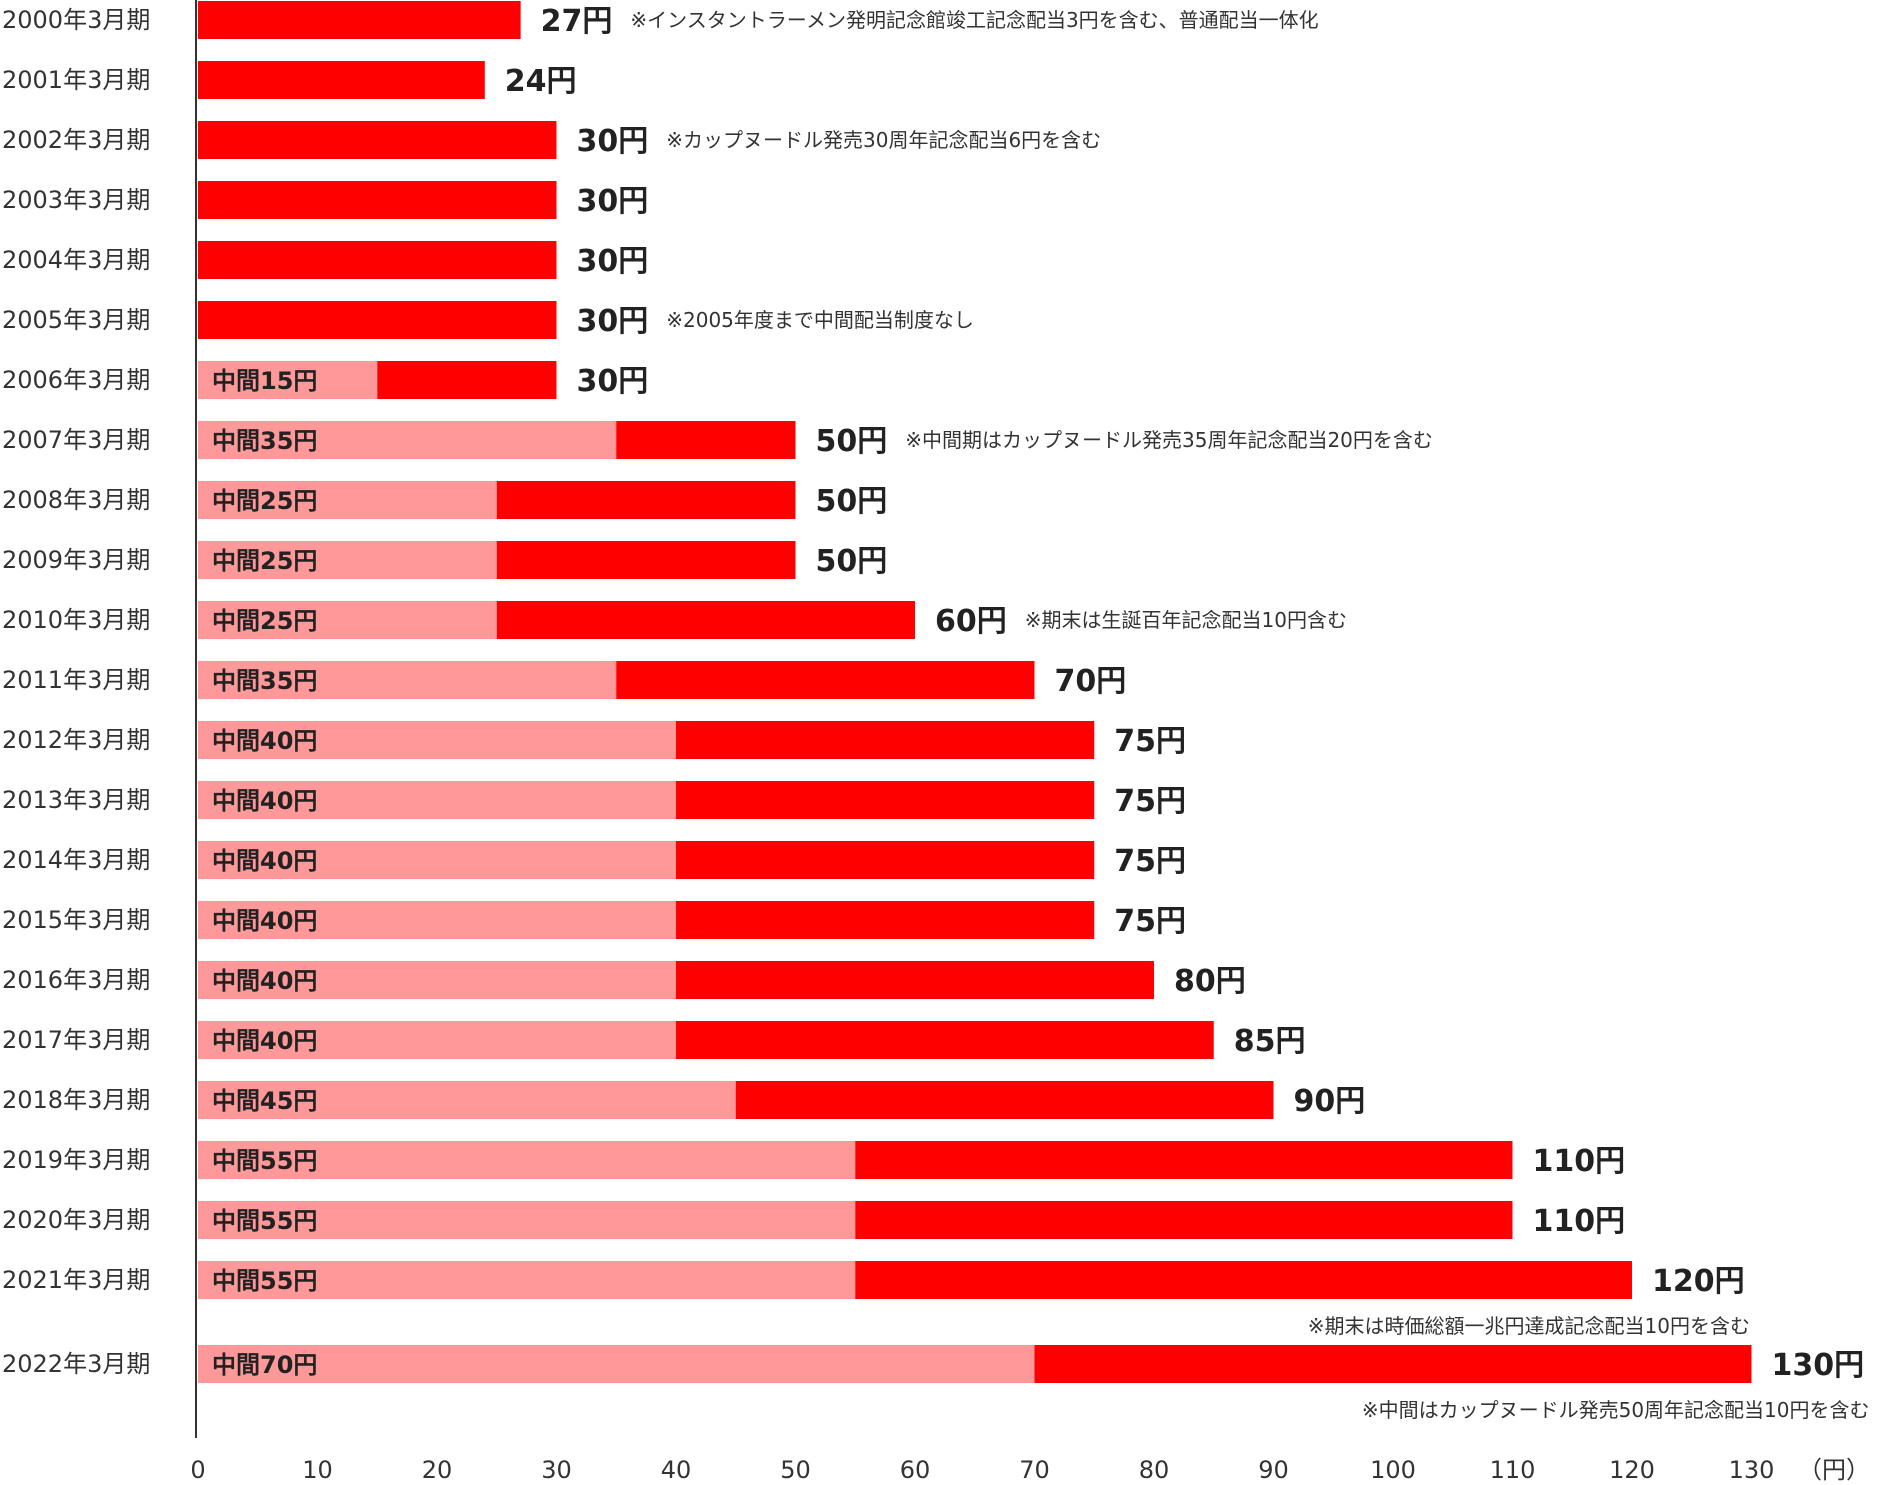 This screenshot has height=1485, width=1880. What do you see at coordinates (1616, 1410) in the screenshot?
I see `annotation-note: ※中間はカップヌードル発売50周年記念配当10円を含む` at bounding box center [1616, 1410].